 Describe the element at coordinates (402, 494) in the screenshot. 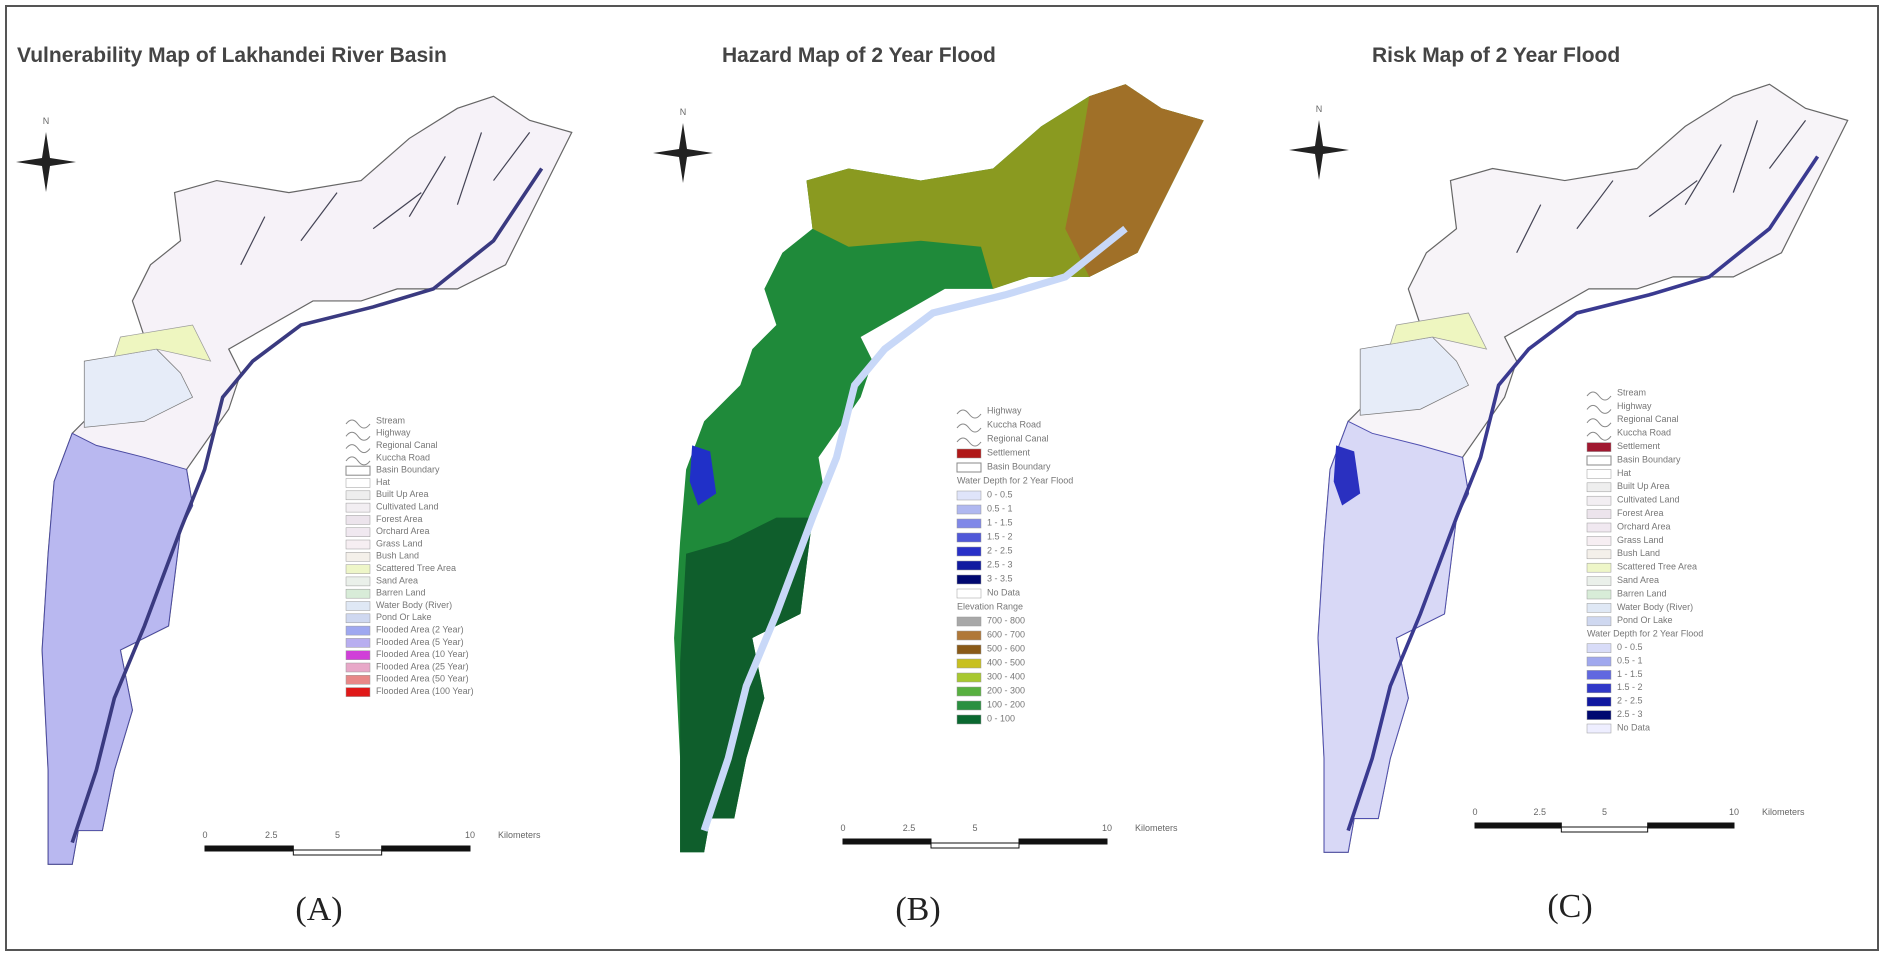

I see `legend-label: Built Up Area` at that location.